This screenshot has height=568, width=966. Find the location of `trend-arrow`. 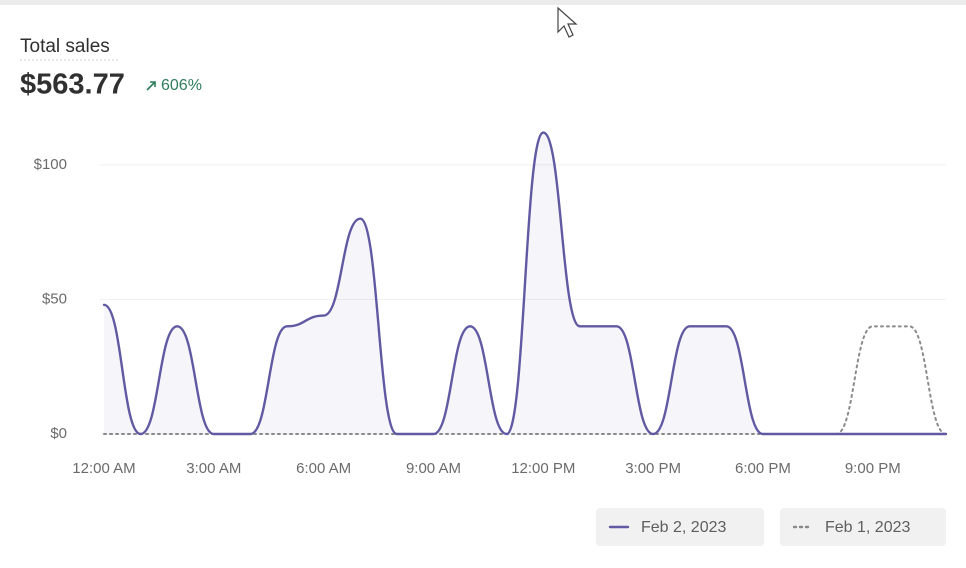

trend-arrow is located at coordinates (151, 86).